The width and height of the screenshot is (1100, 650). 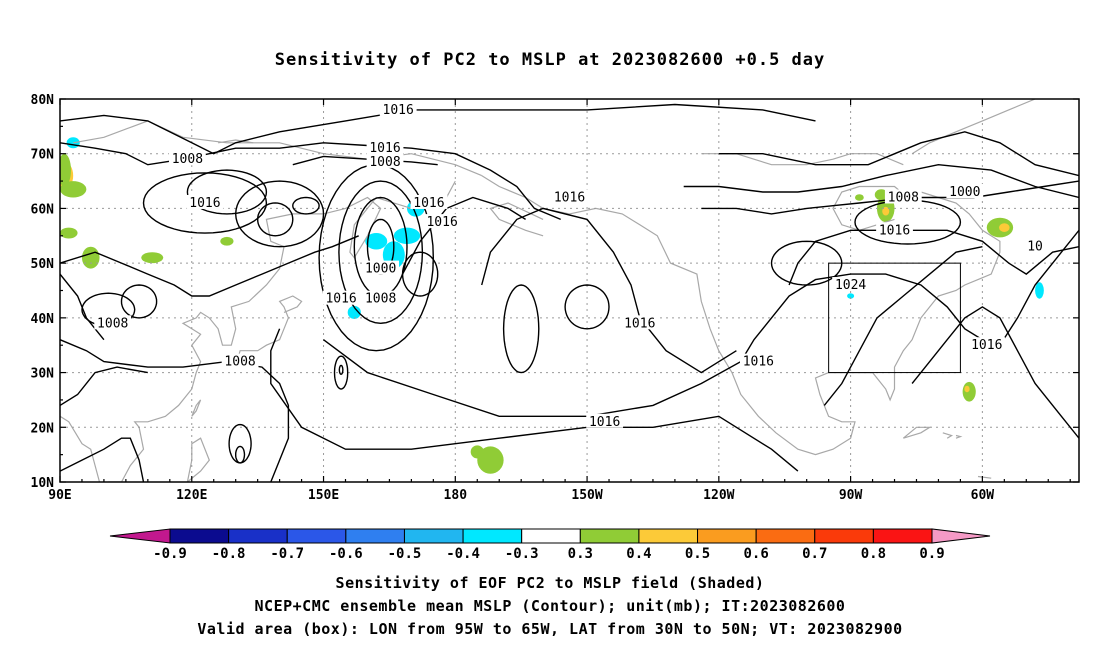 What do you see at coordinates (463, 554) in the screenshot?
I see `colorbar-label: -0.4` at bounding box center [463, 554].